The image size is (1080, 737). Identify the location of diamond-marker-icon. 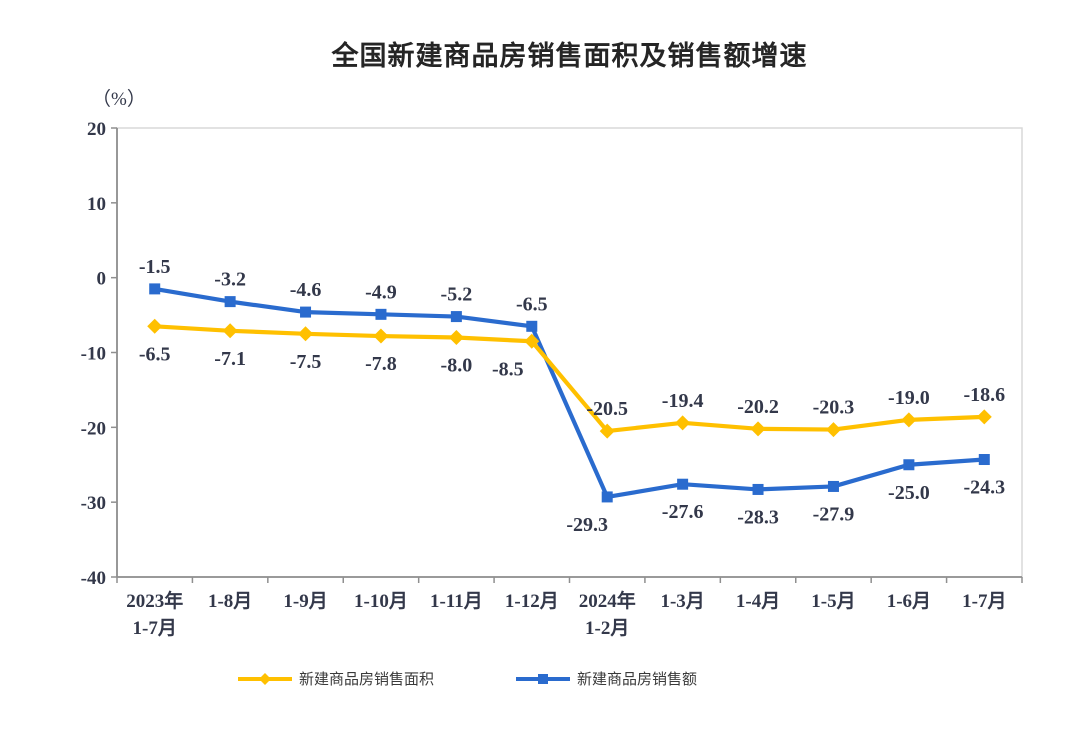
(265, 678).